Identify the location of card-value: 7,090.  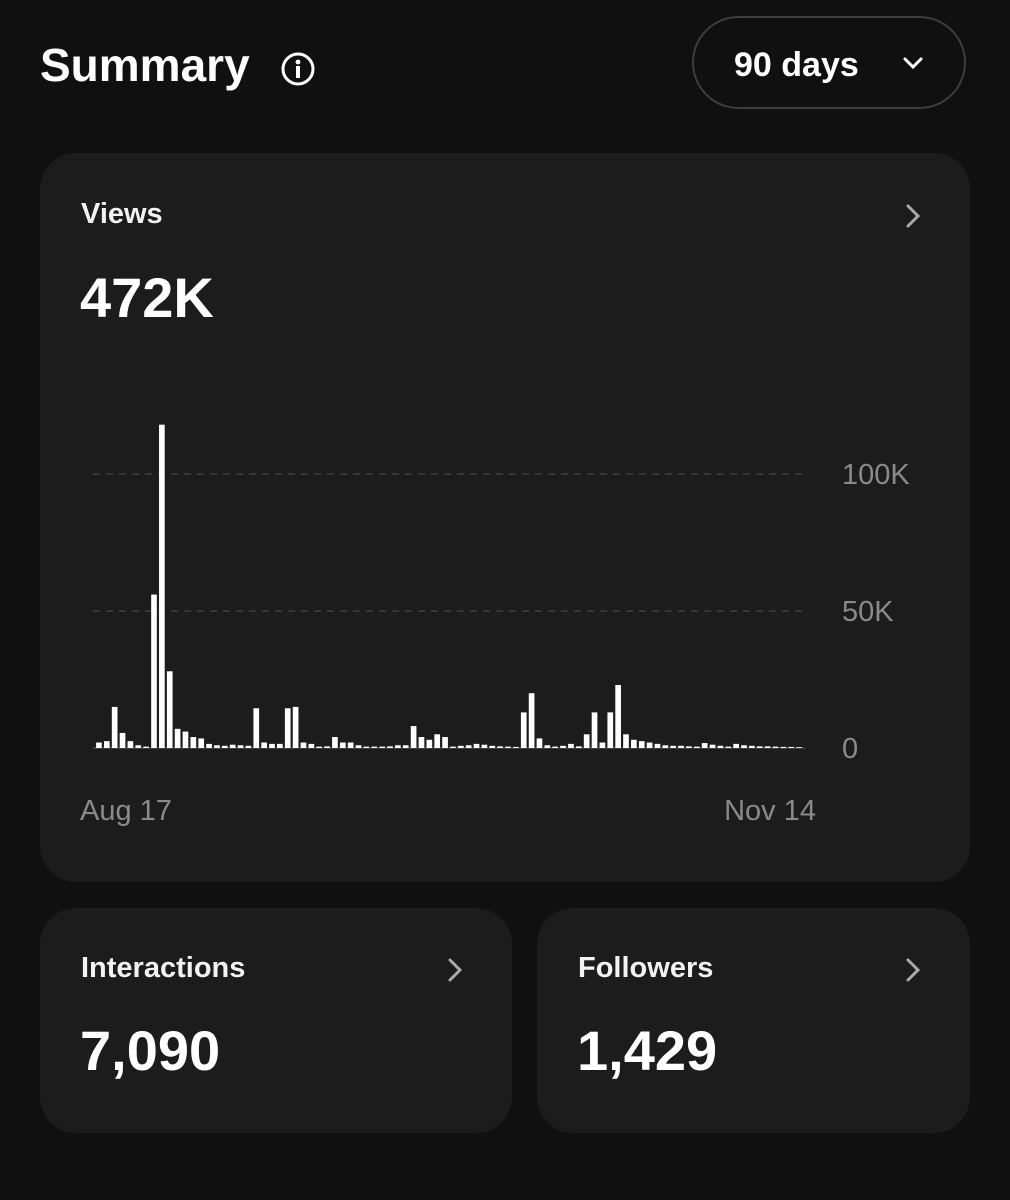
(150, 1050).